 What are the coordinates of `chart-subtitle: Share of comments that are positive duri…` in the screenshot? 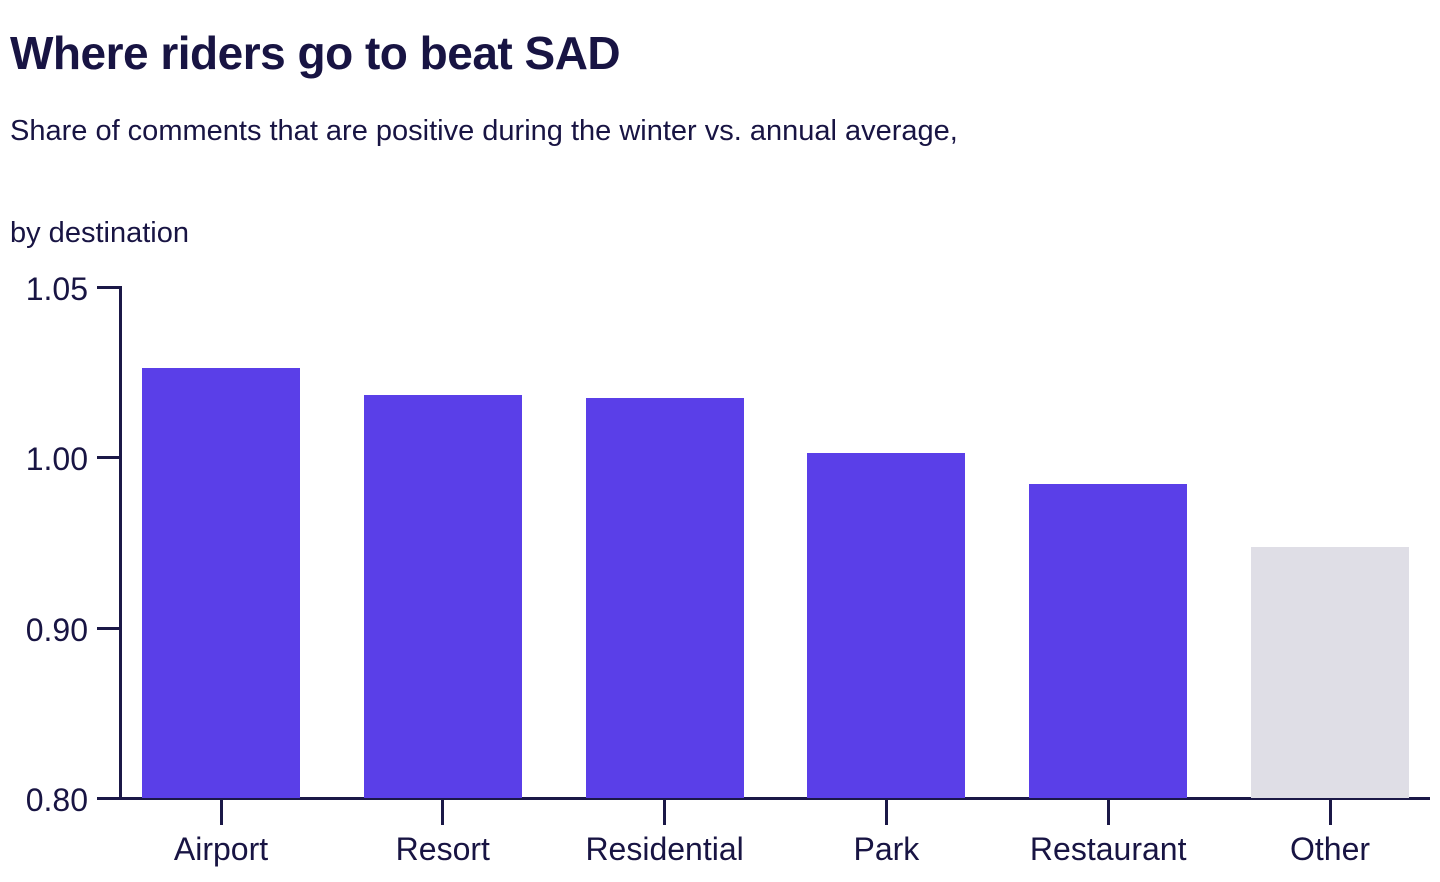 It's located at (484, 182).